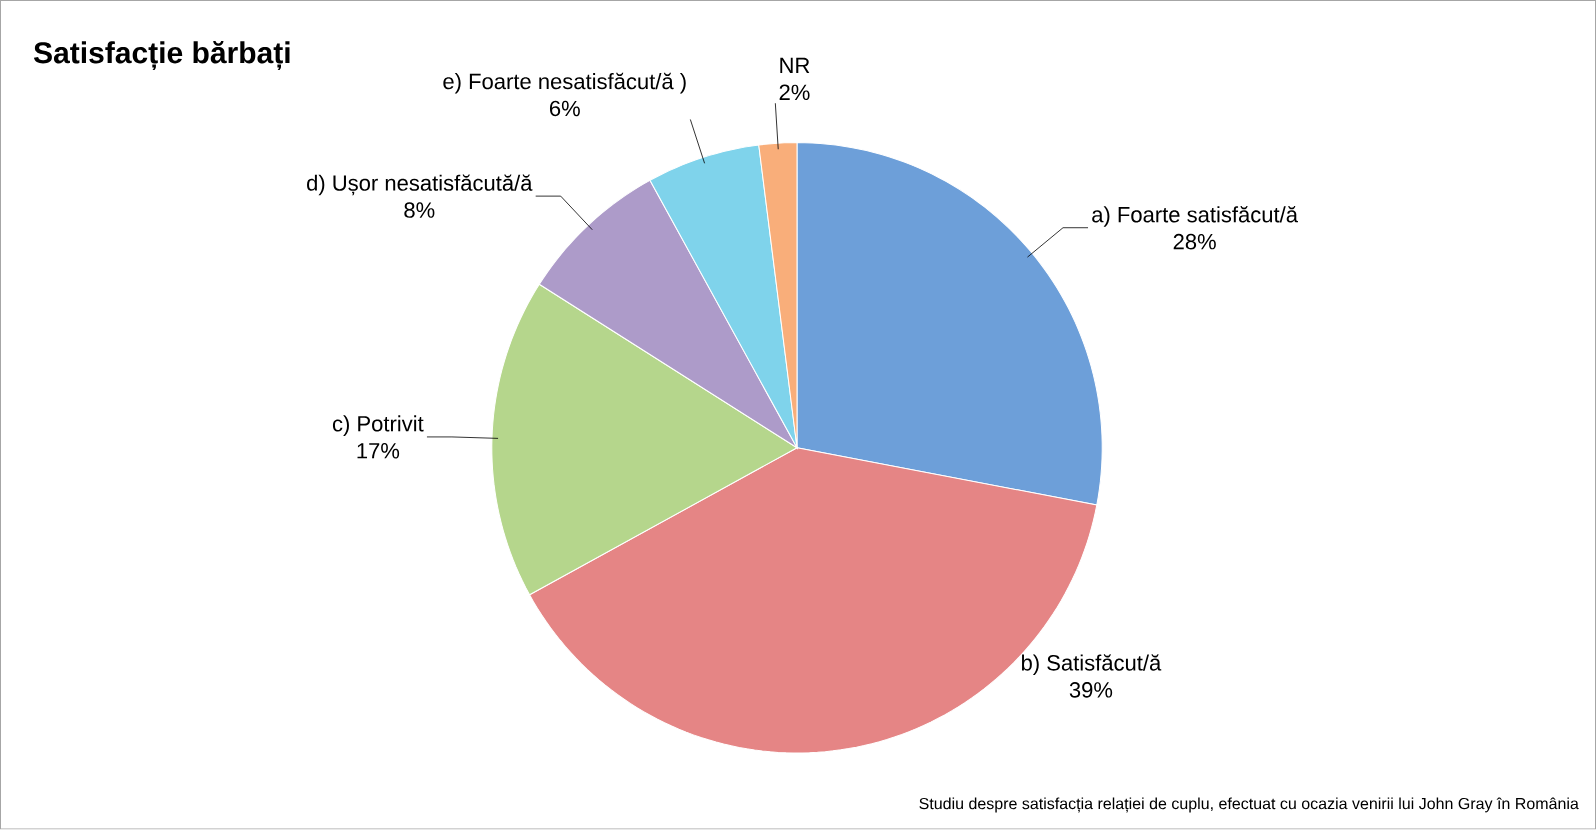 This screenshot has height=830, width=1596. What do you see at coordinates (1194, 242) in the screenshot?
I see `data-label: 28%` at bounding box center [1194, 242].